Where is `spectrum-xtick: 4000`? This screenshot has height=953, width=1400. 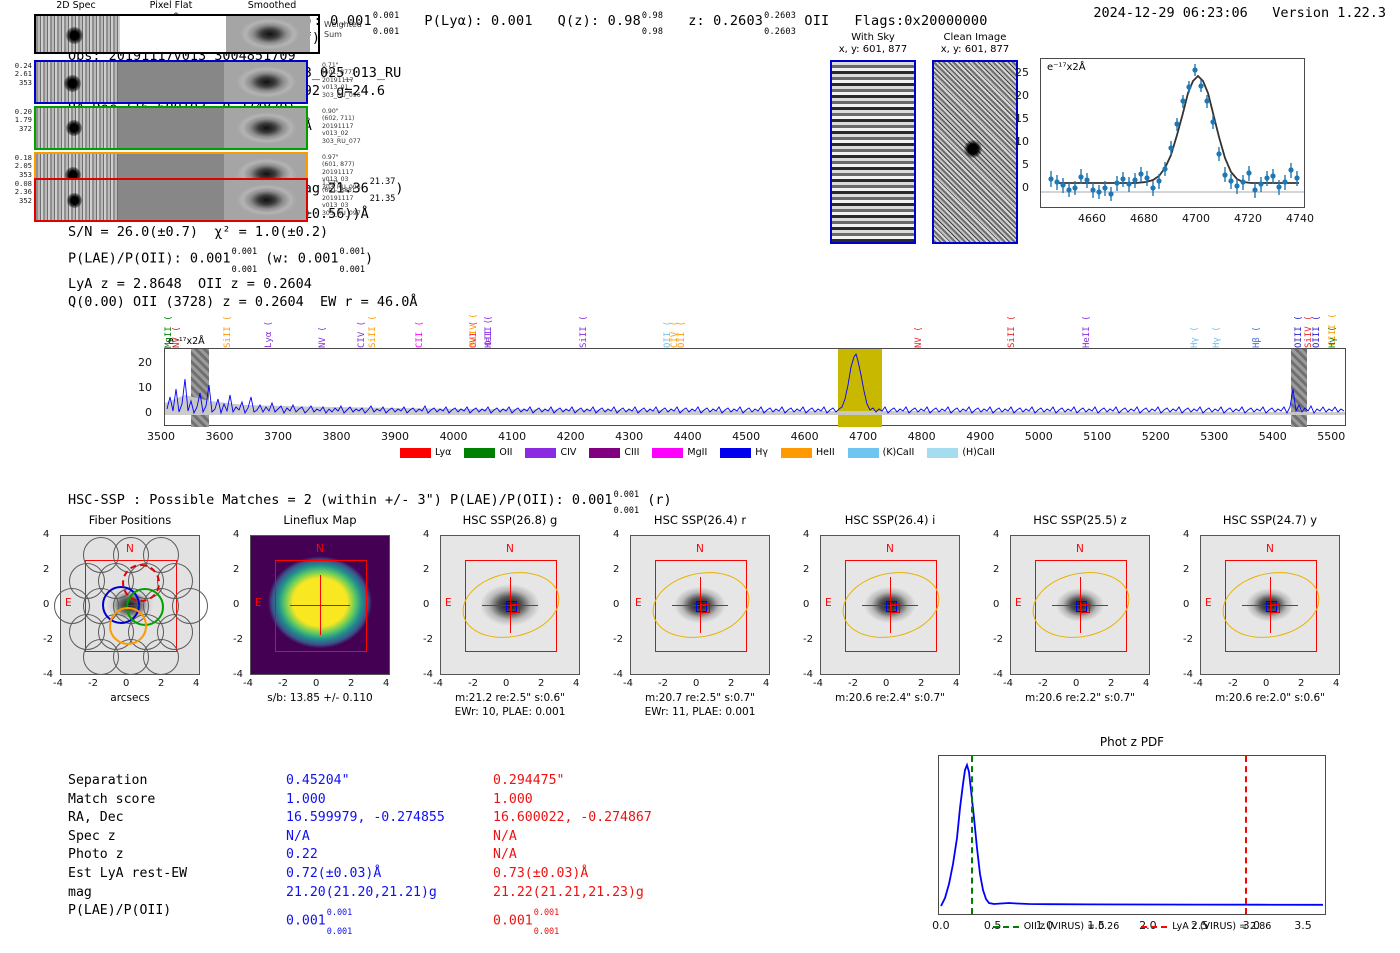 spectrum-xtick: 4000 is located at coordinates (453, 436).